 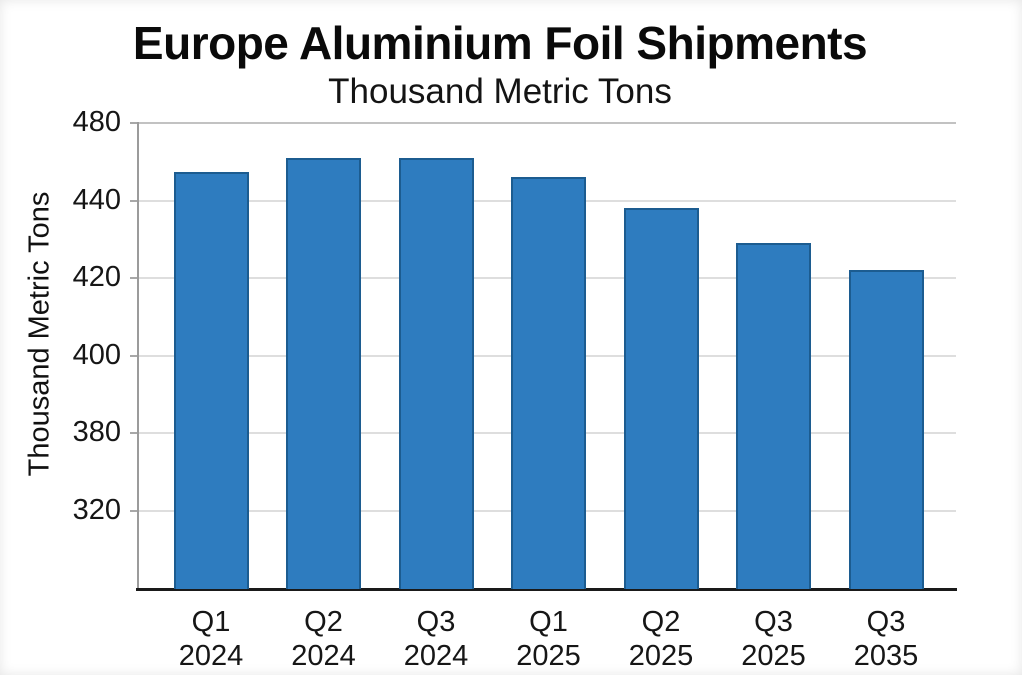 I want to click on x-tick-label: Q3 2025, so click(x=774, y=639).